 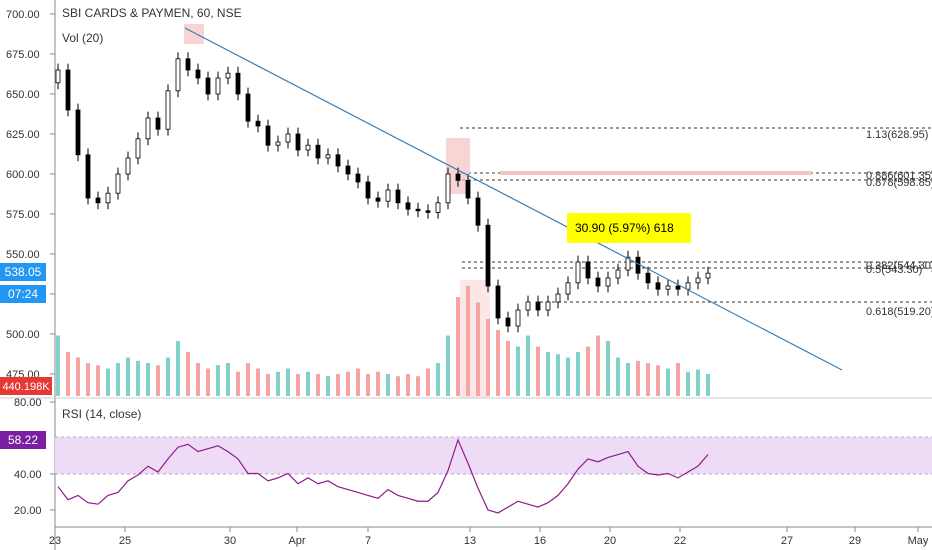 I want to click on time-tick-label: 30, so click(x=230, y=541).